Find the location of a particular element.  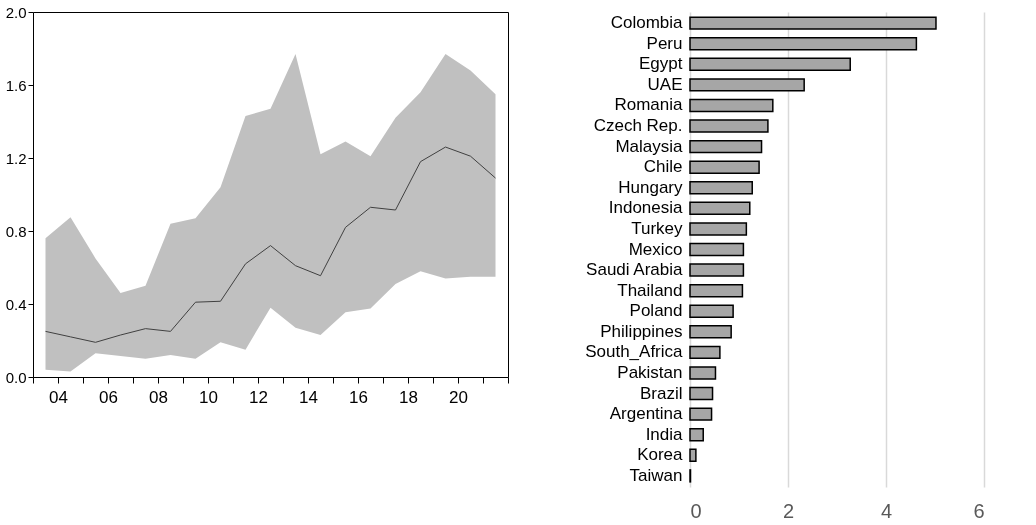

x-tick-label: 6 is located at coordinates (979, 510).